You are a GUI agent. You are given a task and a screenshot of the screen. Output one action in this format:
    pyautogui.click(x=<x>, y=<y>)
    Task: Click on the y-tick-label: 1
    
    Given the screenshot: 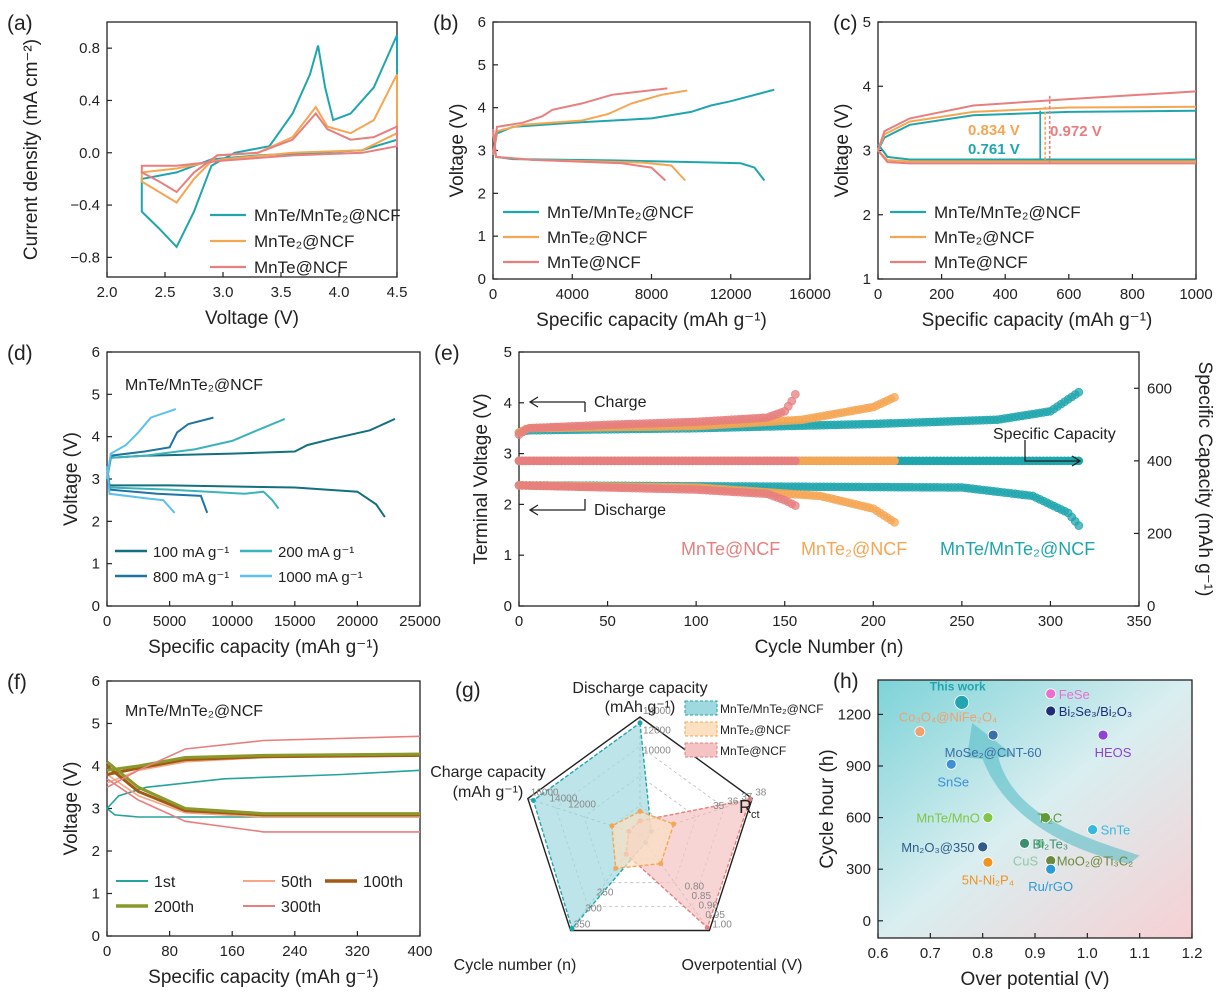 What is the action you would take?
    pyautogui.click(x=96, y=564)
    